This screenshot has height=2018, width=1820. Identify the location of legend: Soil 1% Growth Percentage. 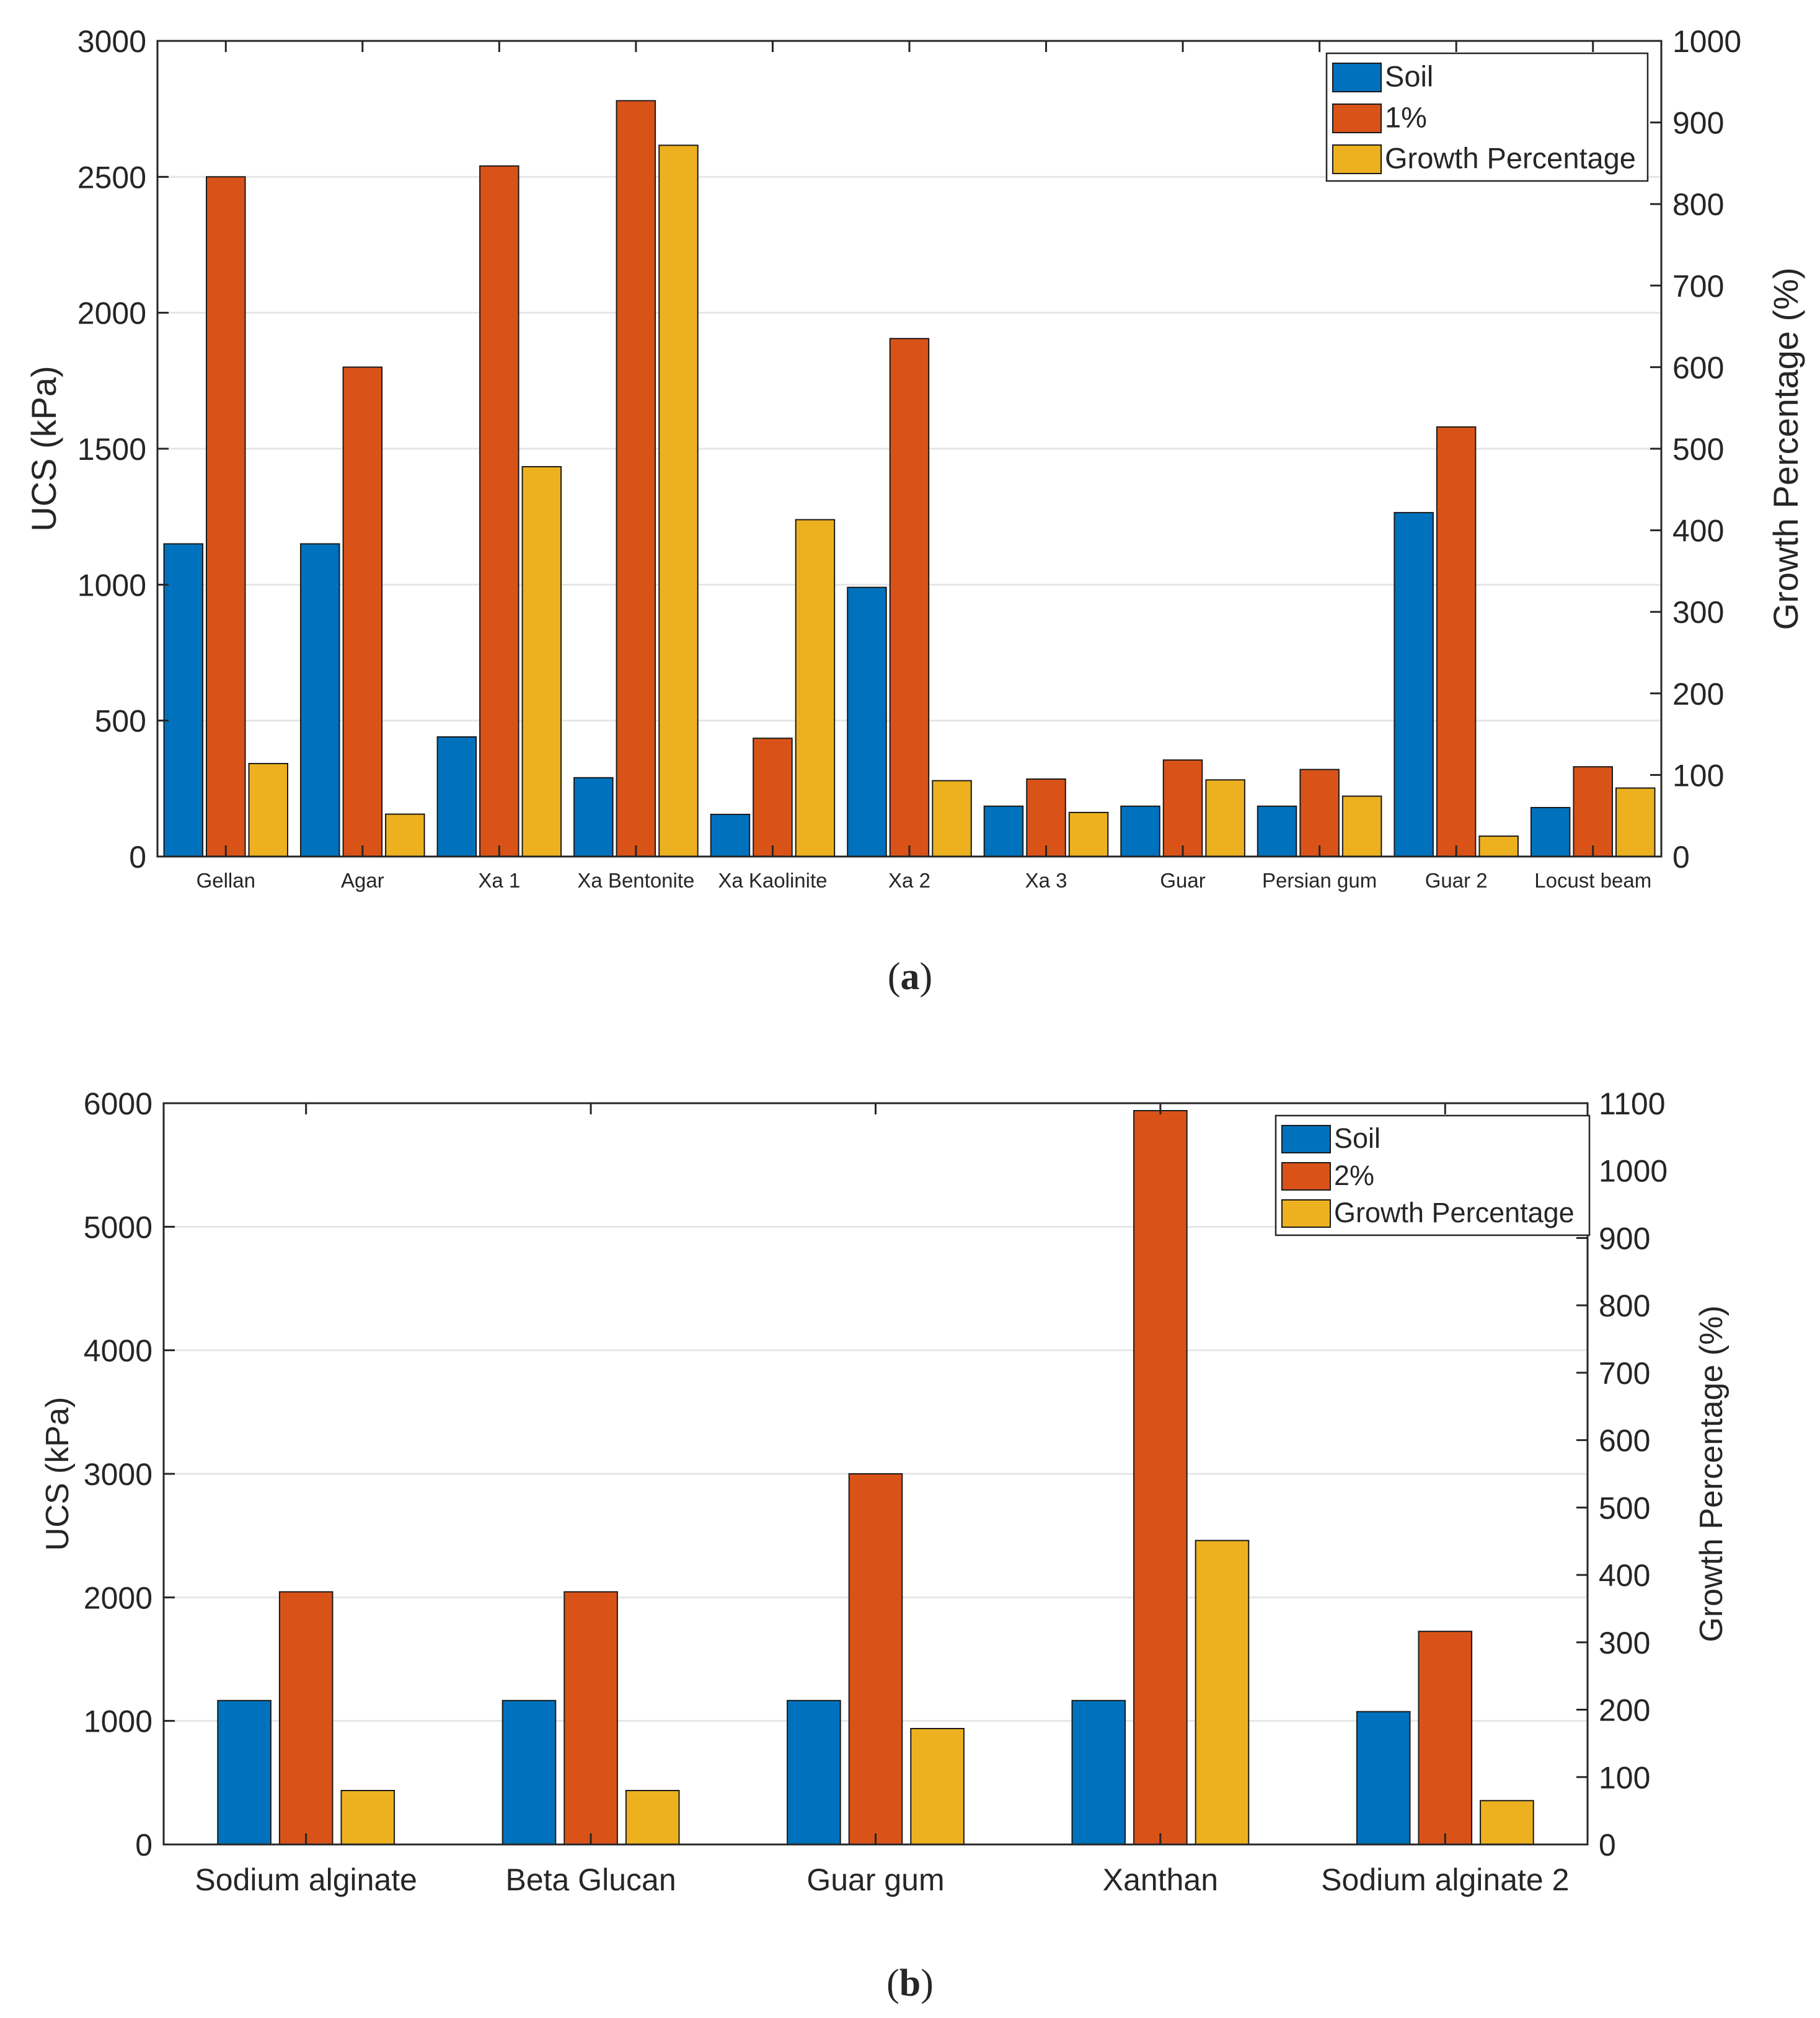
(1487, 117).